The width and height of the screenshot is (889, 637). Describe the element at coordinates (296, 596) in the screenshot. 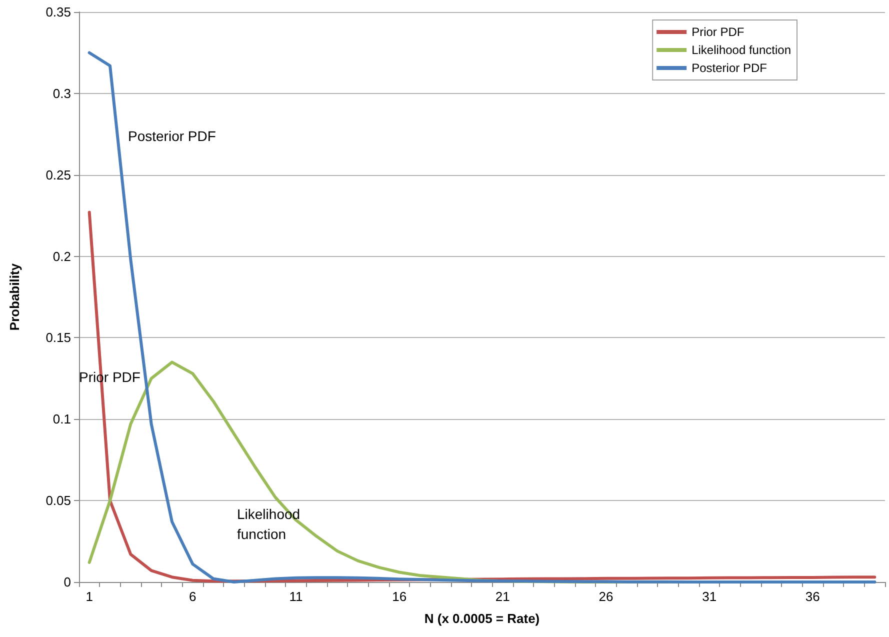

I see `x-tick-label: 11` at that location.